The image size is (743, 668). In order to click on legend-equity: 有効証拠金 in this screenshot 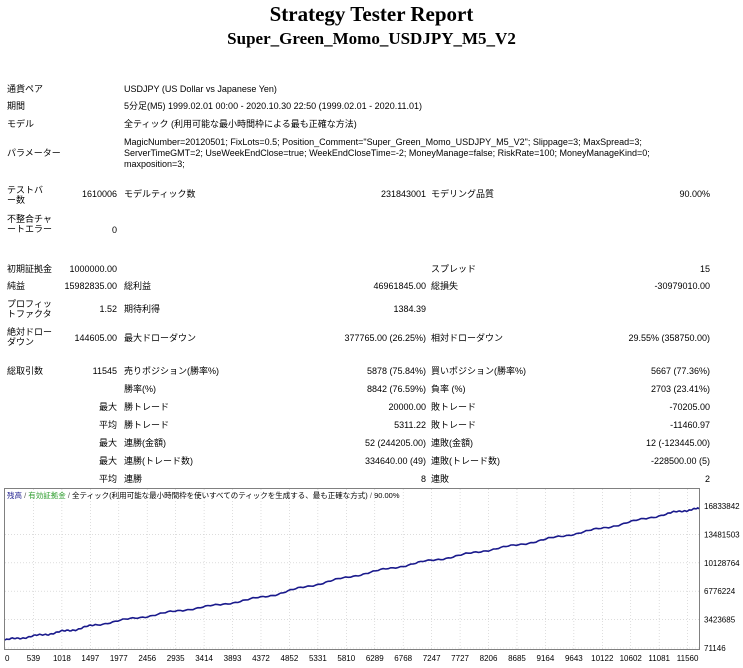, I will do `click(47, 495)`.